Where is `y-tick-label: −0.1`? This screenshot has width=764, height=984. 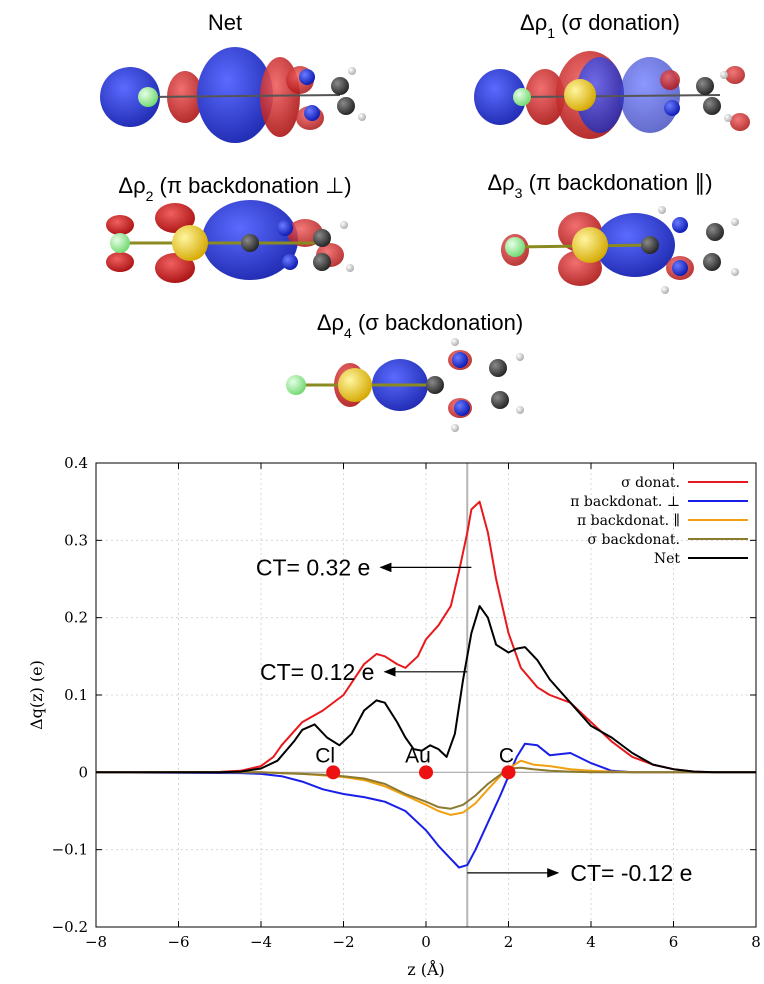
y-tick-label: −0.1 is located at coordinates (70, 850).